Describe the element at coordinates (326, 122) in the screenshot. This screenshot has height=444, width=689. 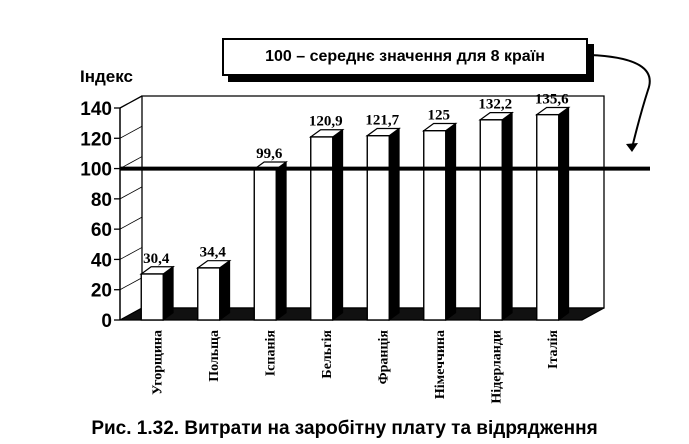
I see `bar-value-label: 120,9` at that location.